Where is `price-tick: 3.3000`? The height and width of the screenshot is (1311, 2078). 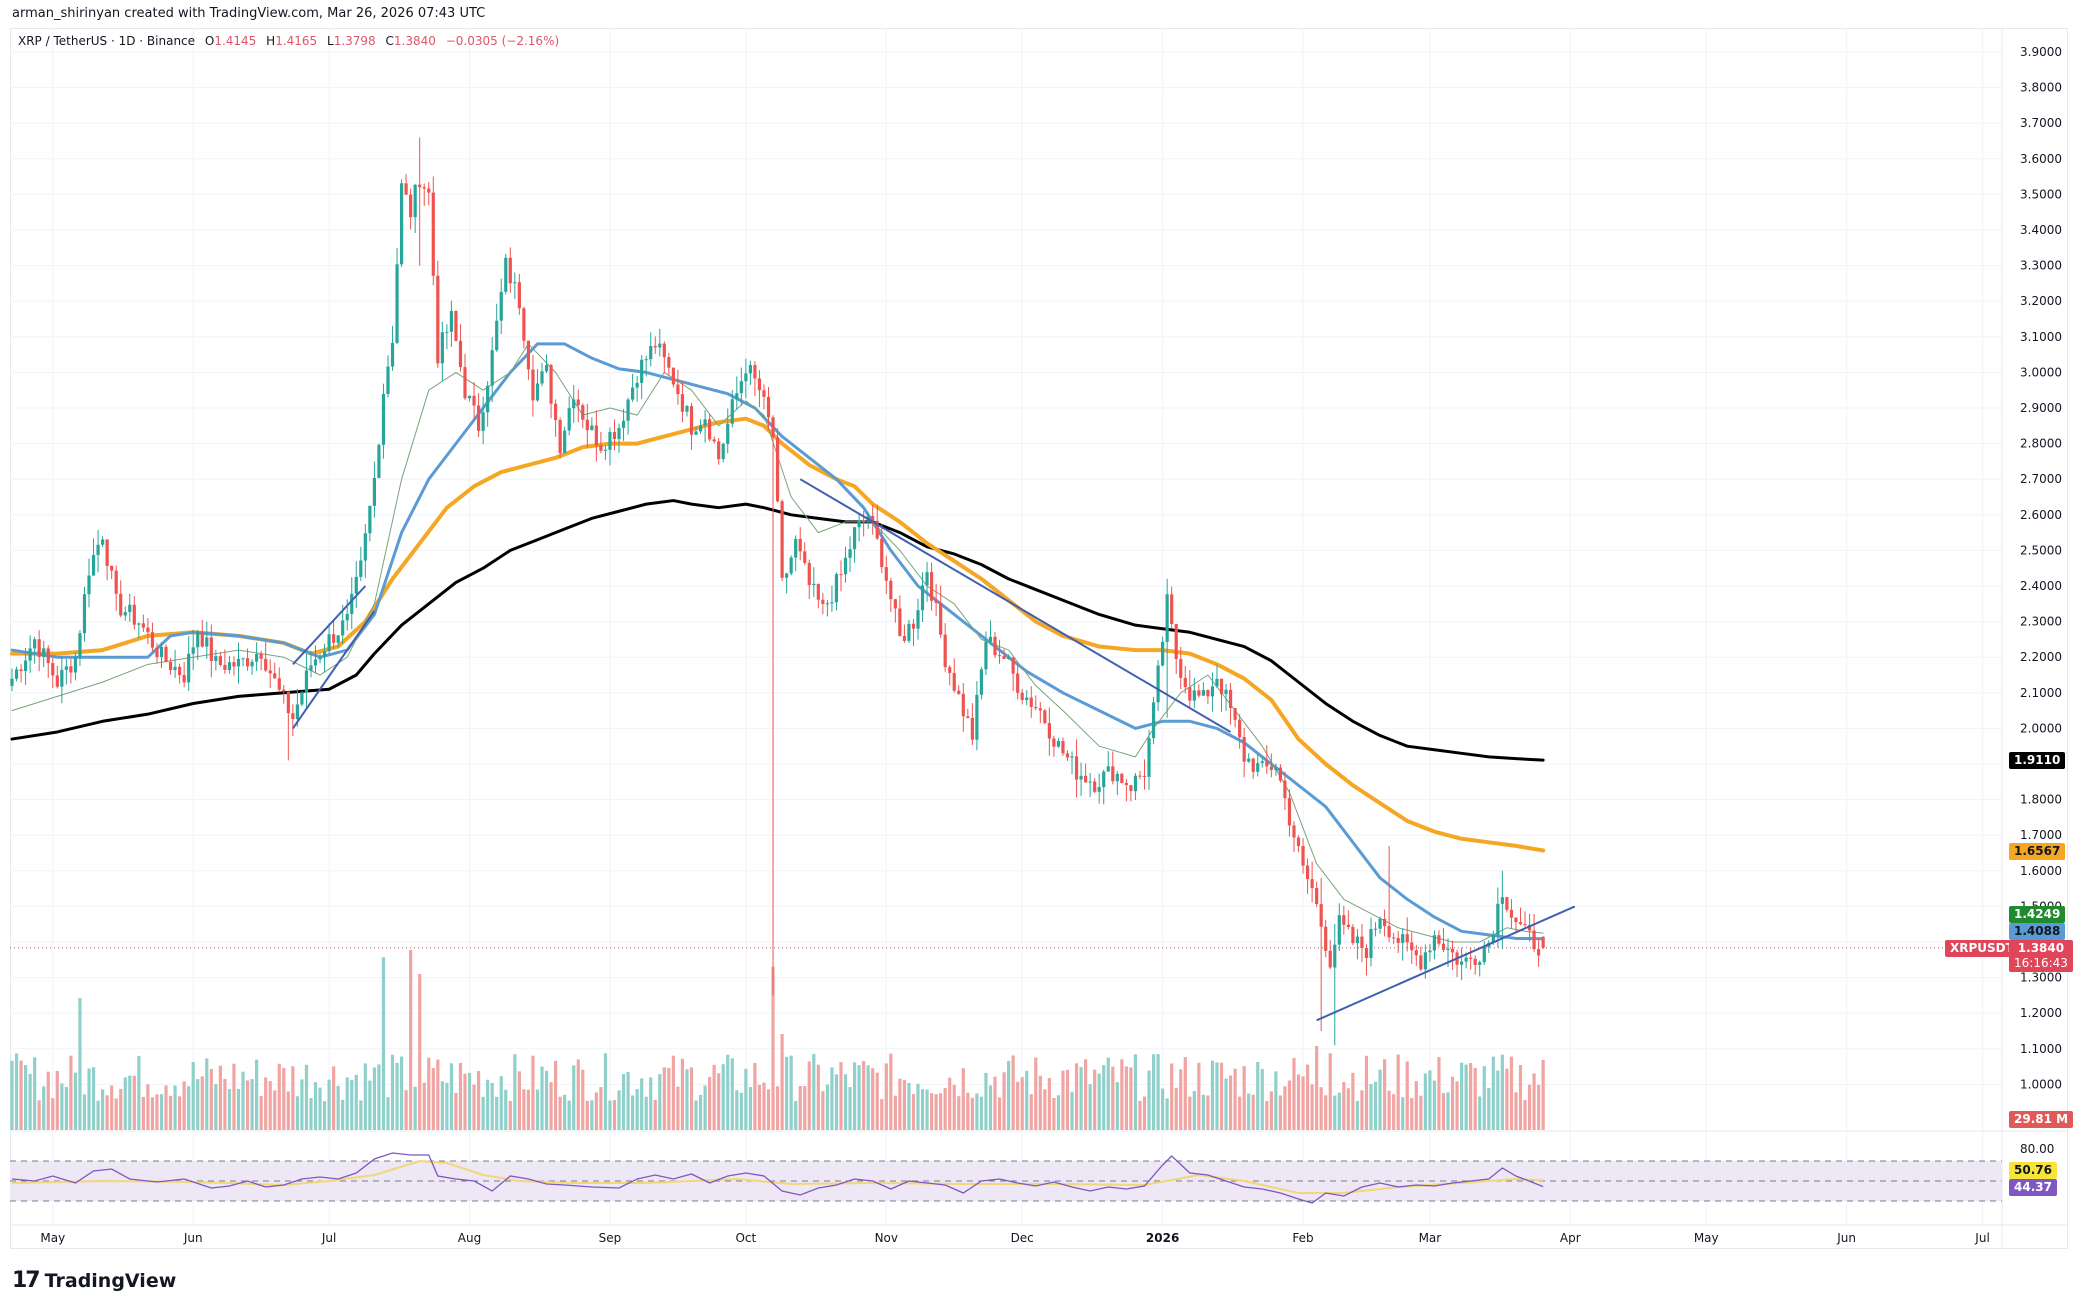 price-tick: 3.3000 is located at coordinates (2041, 266).